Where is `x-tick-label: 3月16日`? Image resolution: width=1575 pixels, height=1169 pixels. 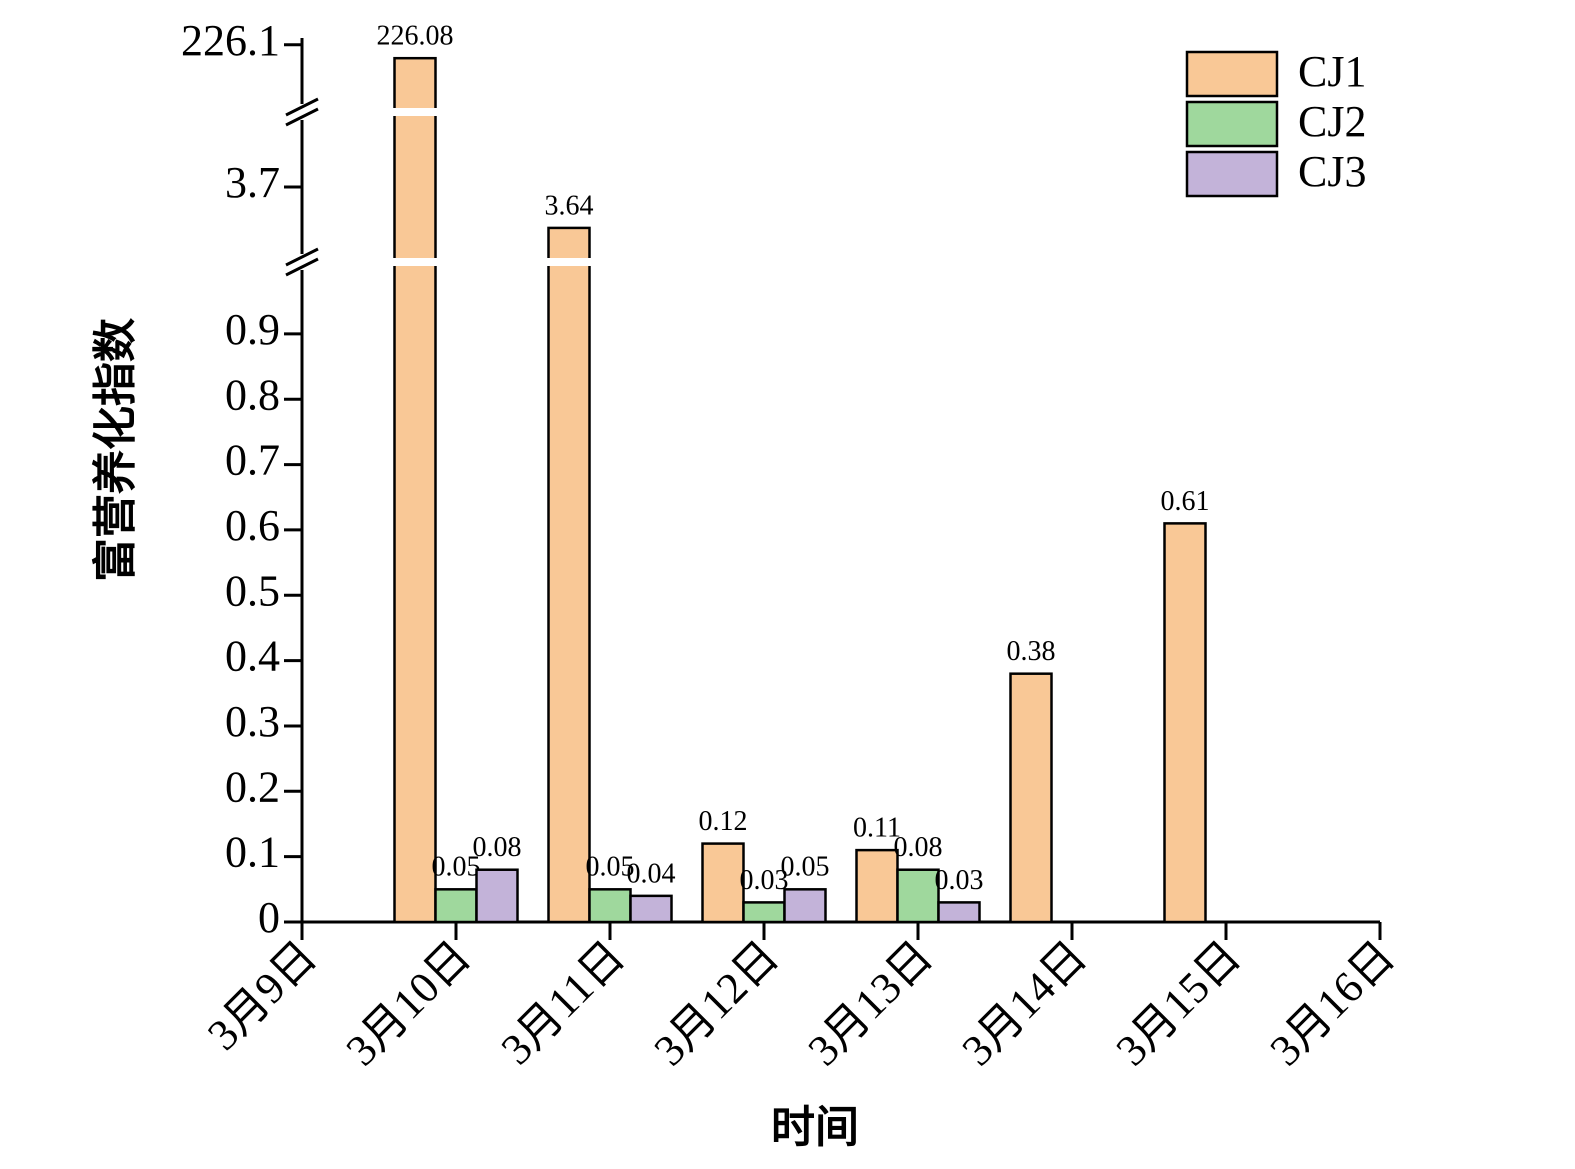
x-tick-label: 3月16日 is located at coordinates (1333, 1004).